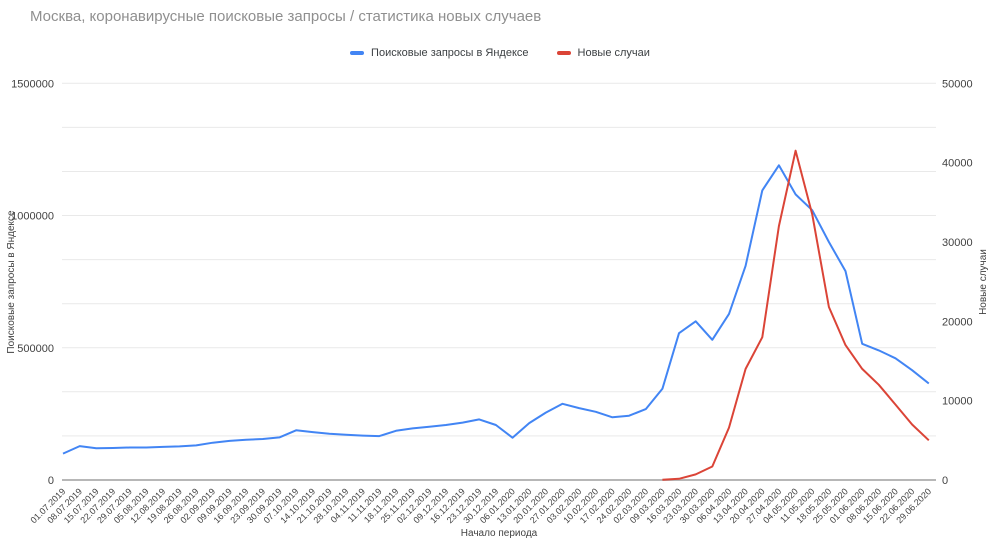 This screenshot has height=542, width=1000. I want to click on y-right-tick-label: 0, so click(945, 481).